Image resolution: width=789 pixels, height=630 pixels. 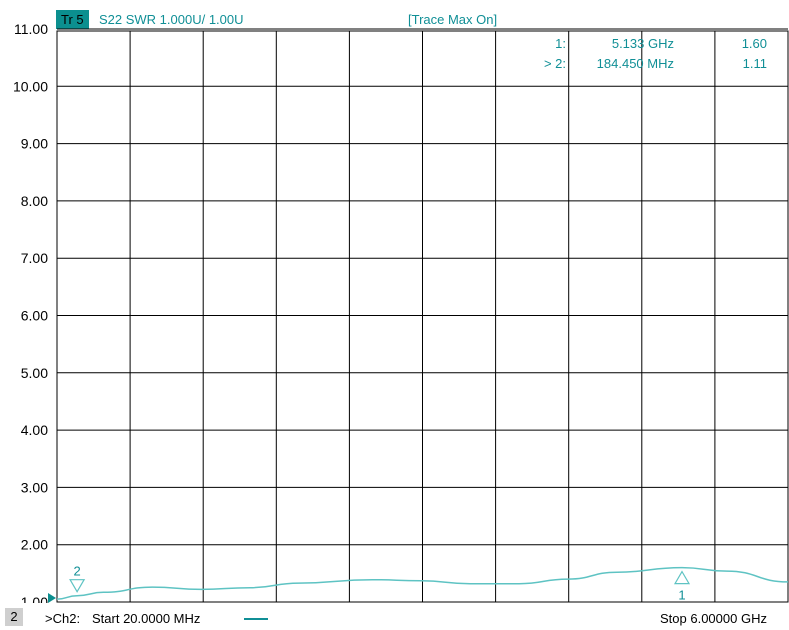 I want to click on y-tick-label: 10.00, so click(x=30, y=86).